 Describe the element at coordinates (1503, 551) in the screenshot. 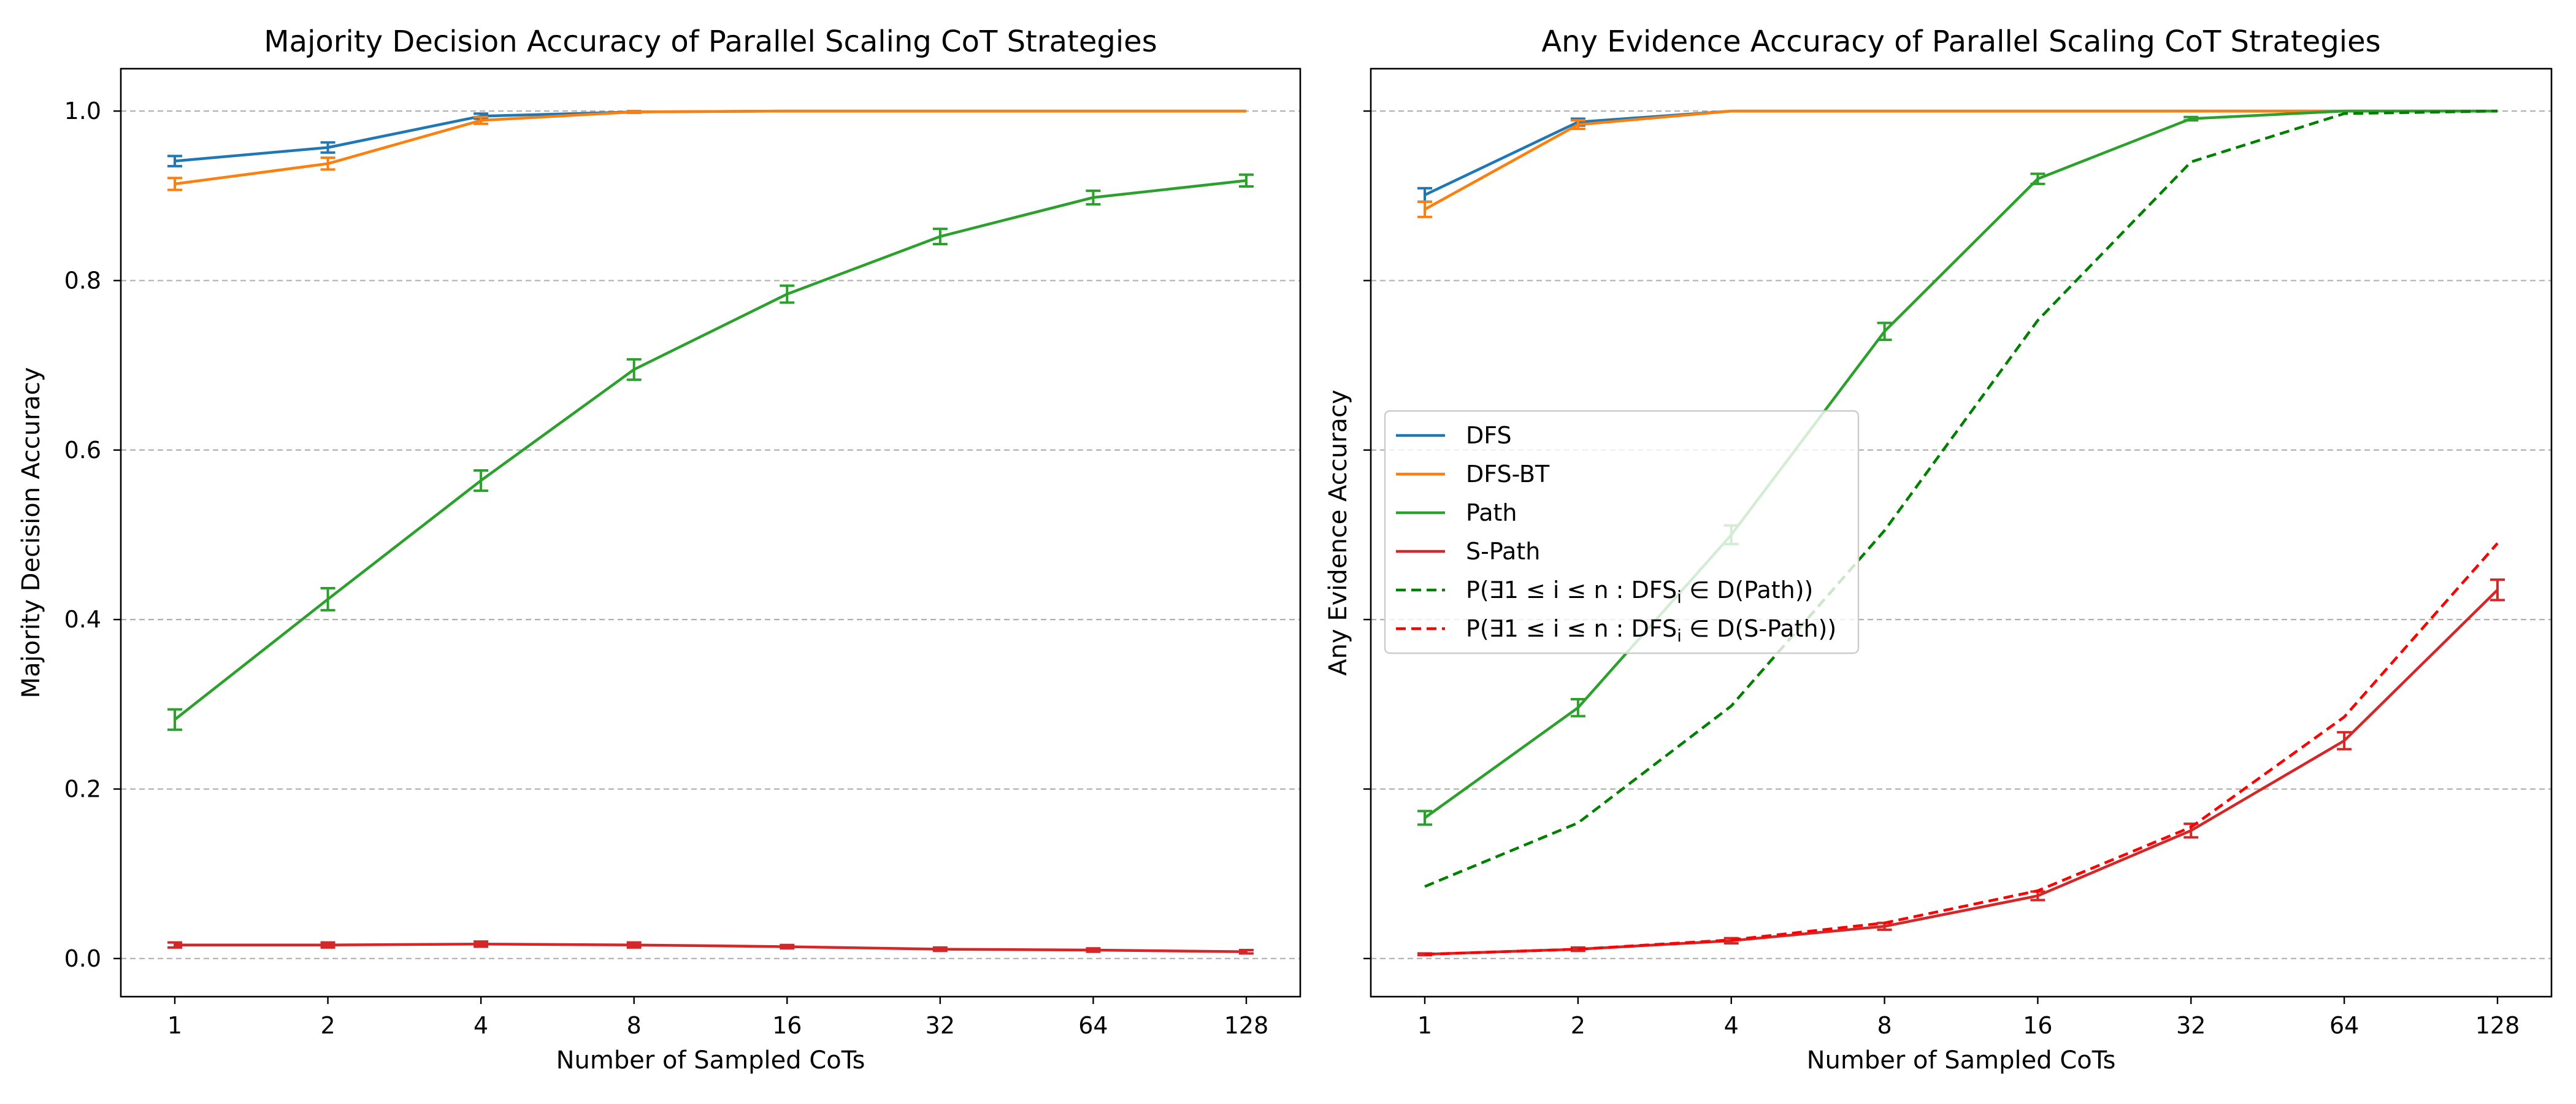

I see `legend-label: S-Path` at that location.